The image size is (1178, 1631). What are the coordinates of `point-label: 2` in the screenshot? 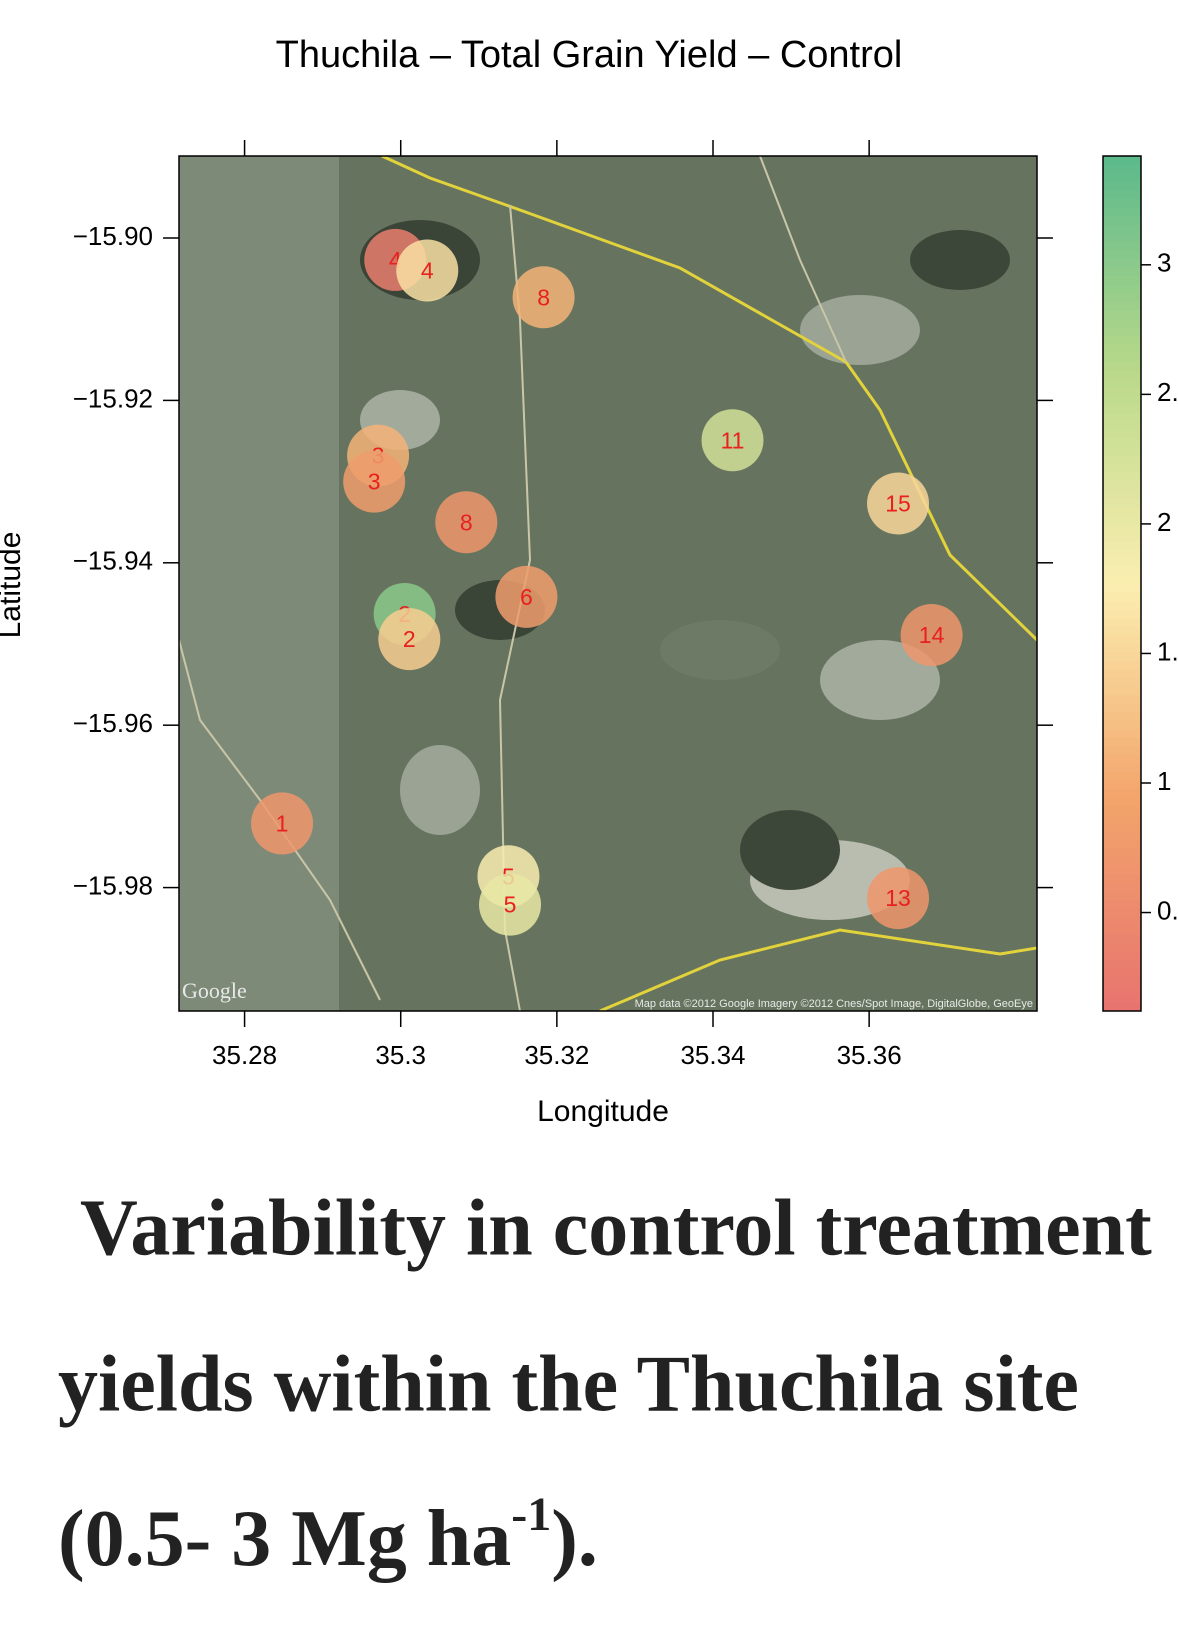 It's located at (409, 639).